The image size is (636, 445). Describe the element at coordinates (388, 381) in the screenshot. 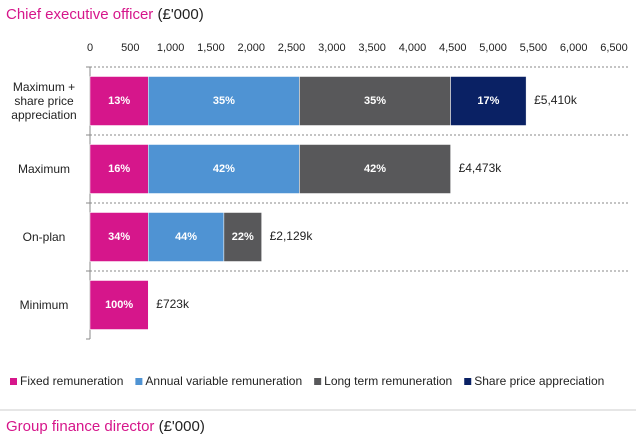

I see `legend-label: Long term remuneration` at that location.